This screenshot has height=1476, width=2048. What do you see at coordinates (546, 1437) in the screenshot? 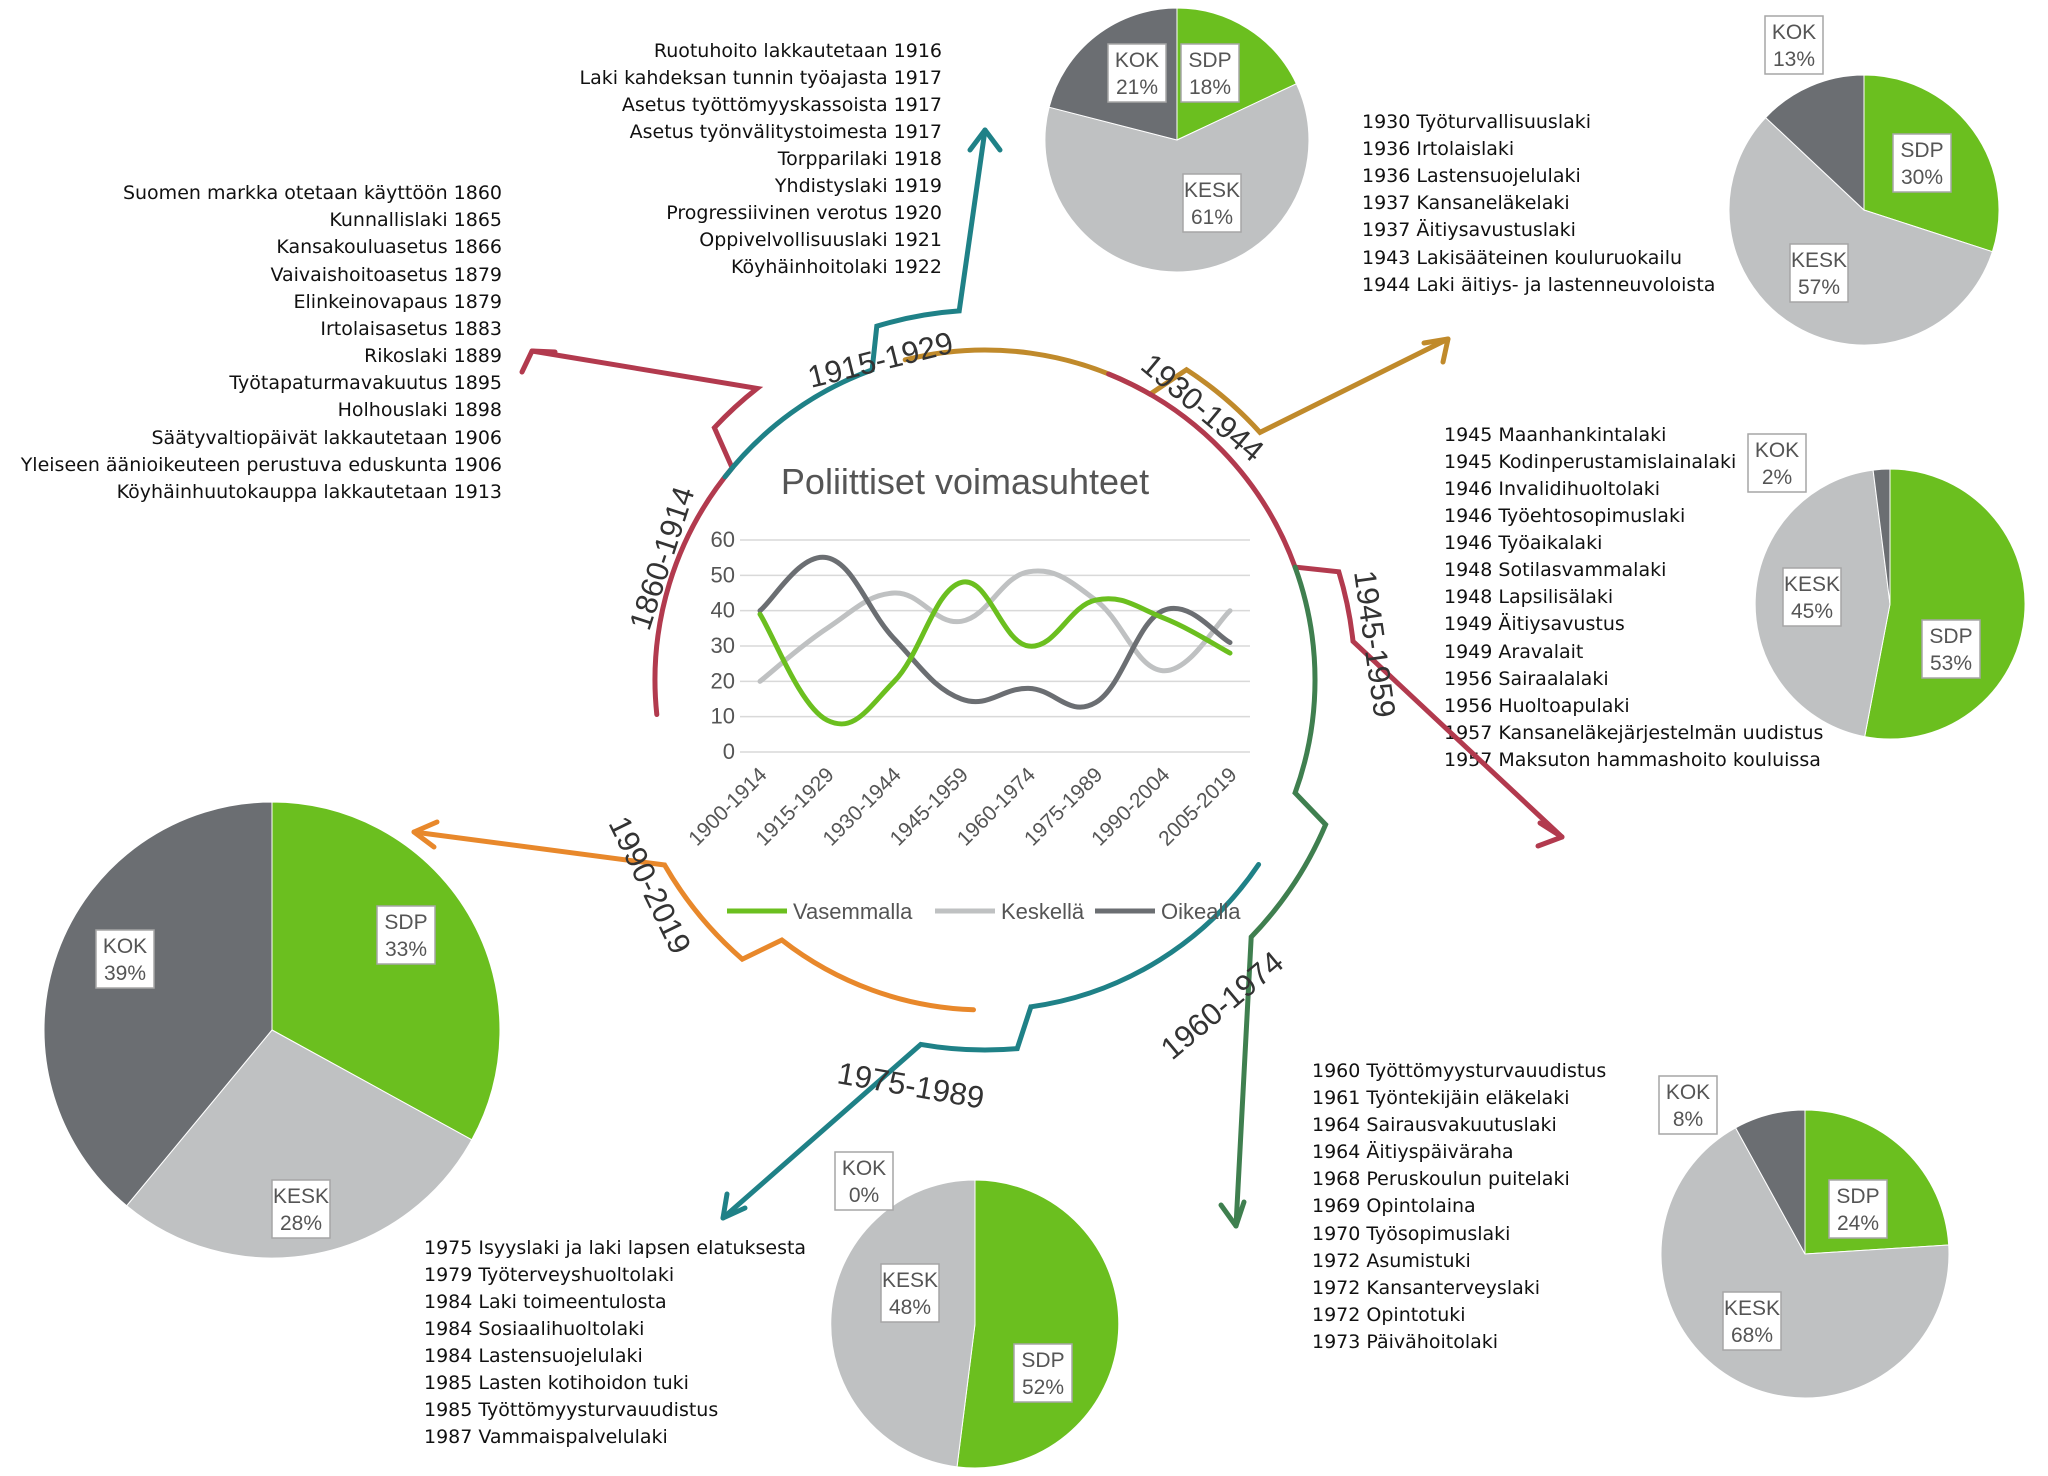
I see `law-item: 1987 Vammaispalvelulaki` at bounding box center [546, 1437].